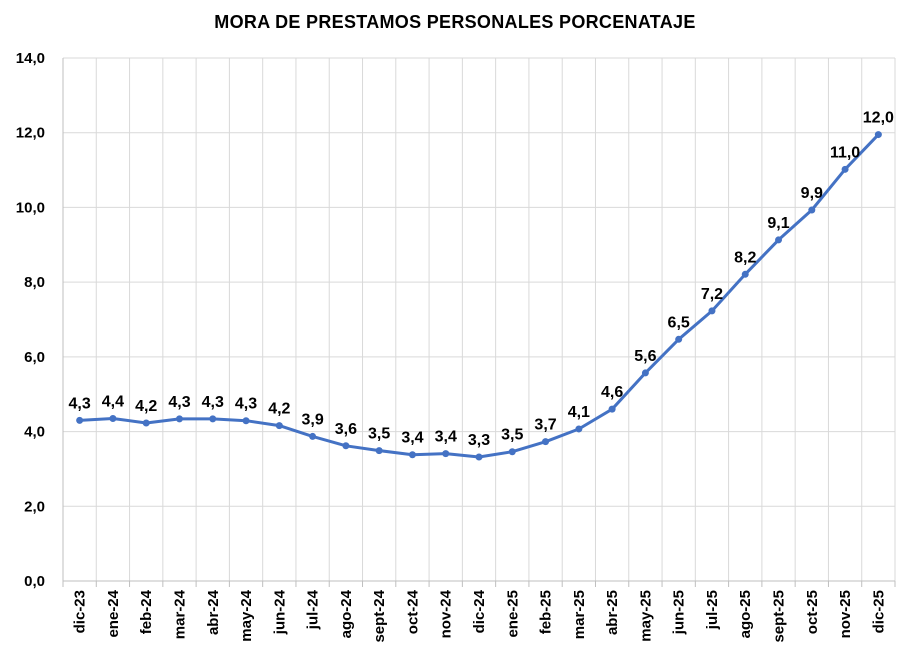 The image size is (910, 660). I want to click on data-label: 4,1, so click(579, 412).